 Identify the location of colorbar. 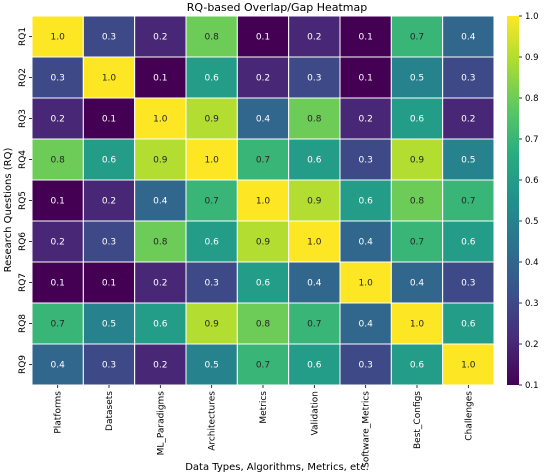
(513, 200).